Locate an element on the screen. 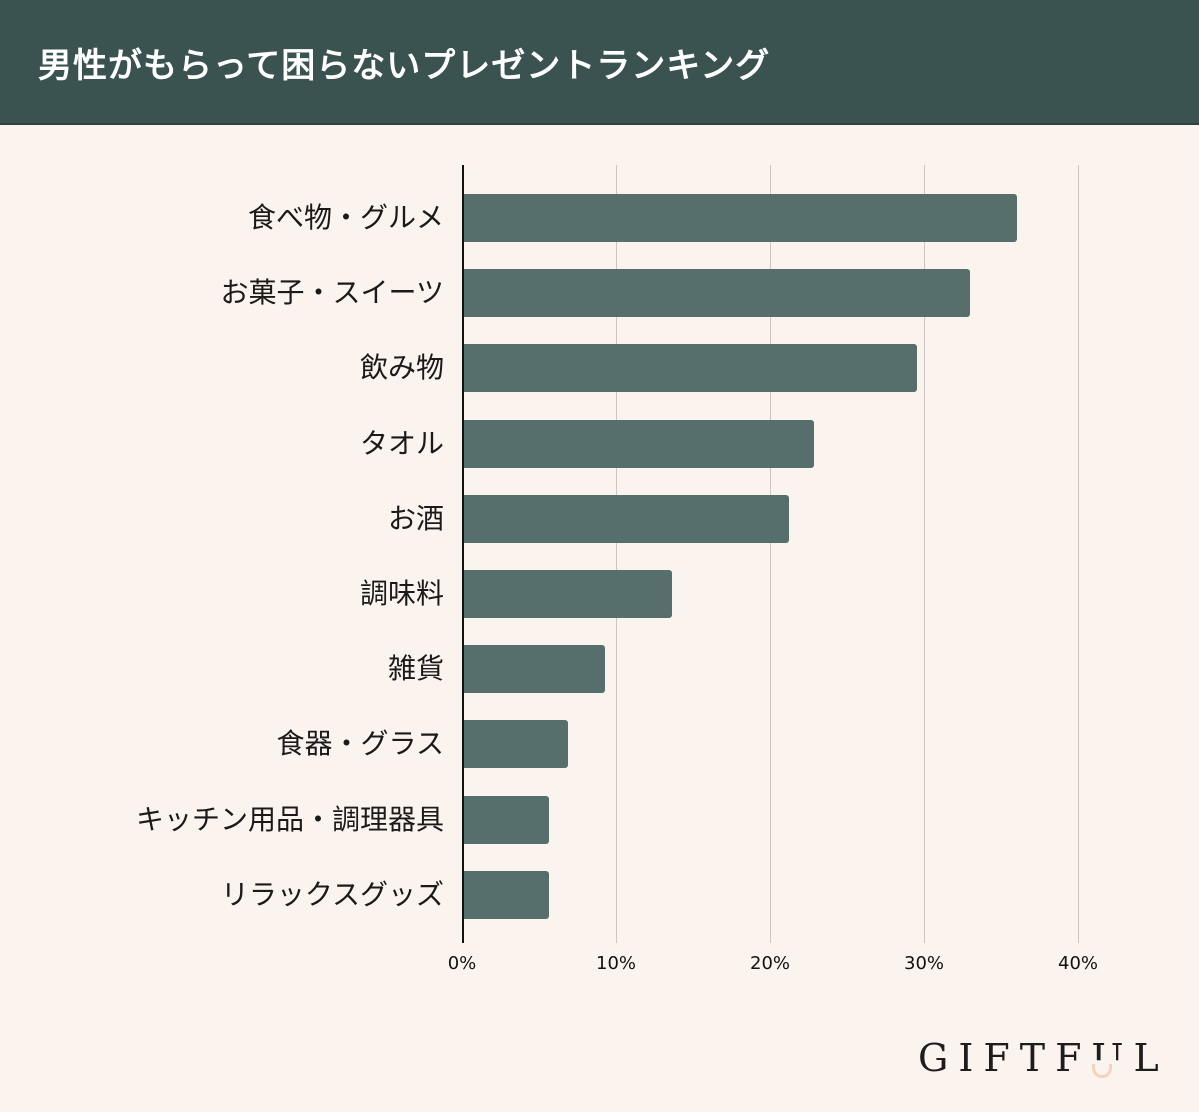  x-tick-label: 0% is located at coordinates (462, 963).